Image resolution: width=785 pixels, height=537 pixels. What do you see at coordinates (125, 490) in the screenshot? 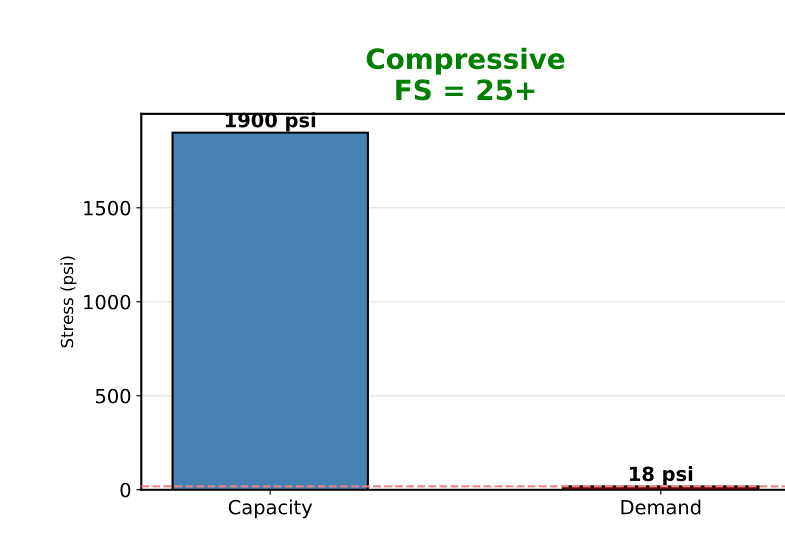
I see `y-tick-label: 0` at bounding box center [125, 490].